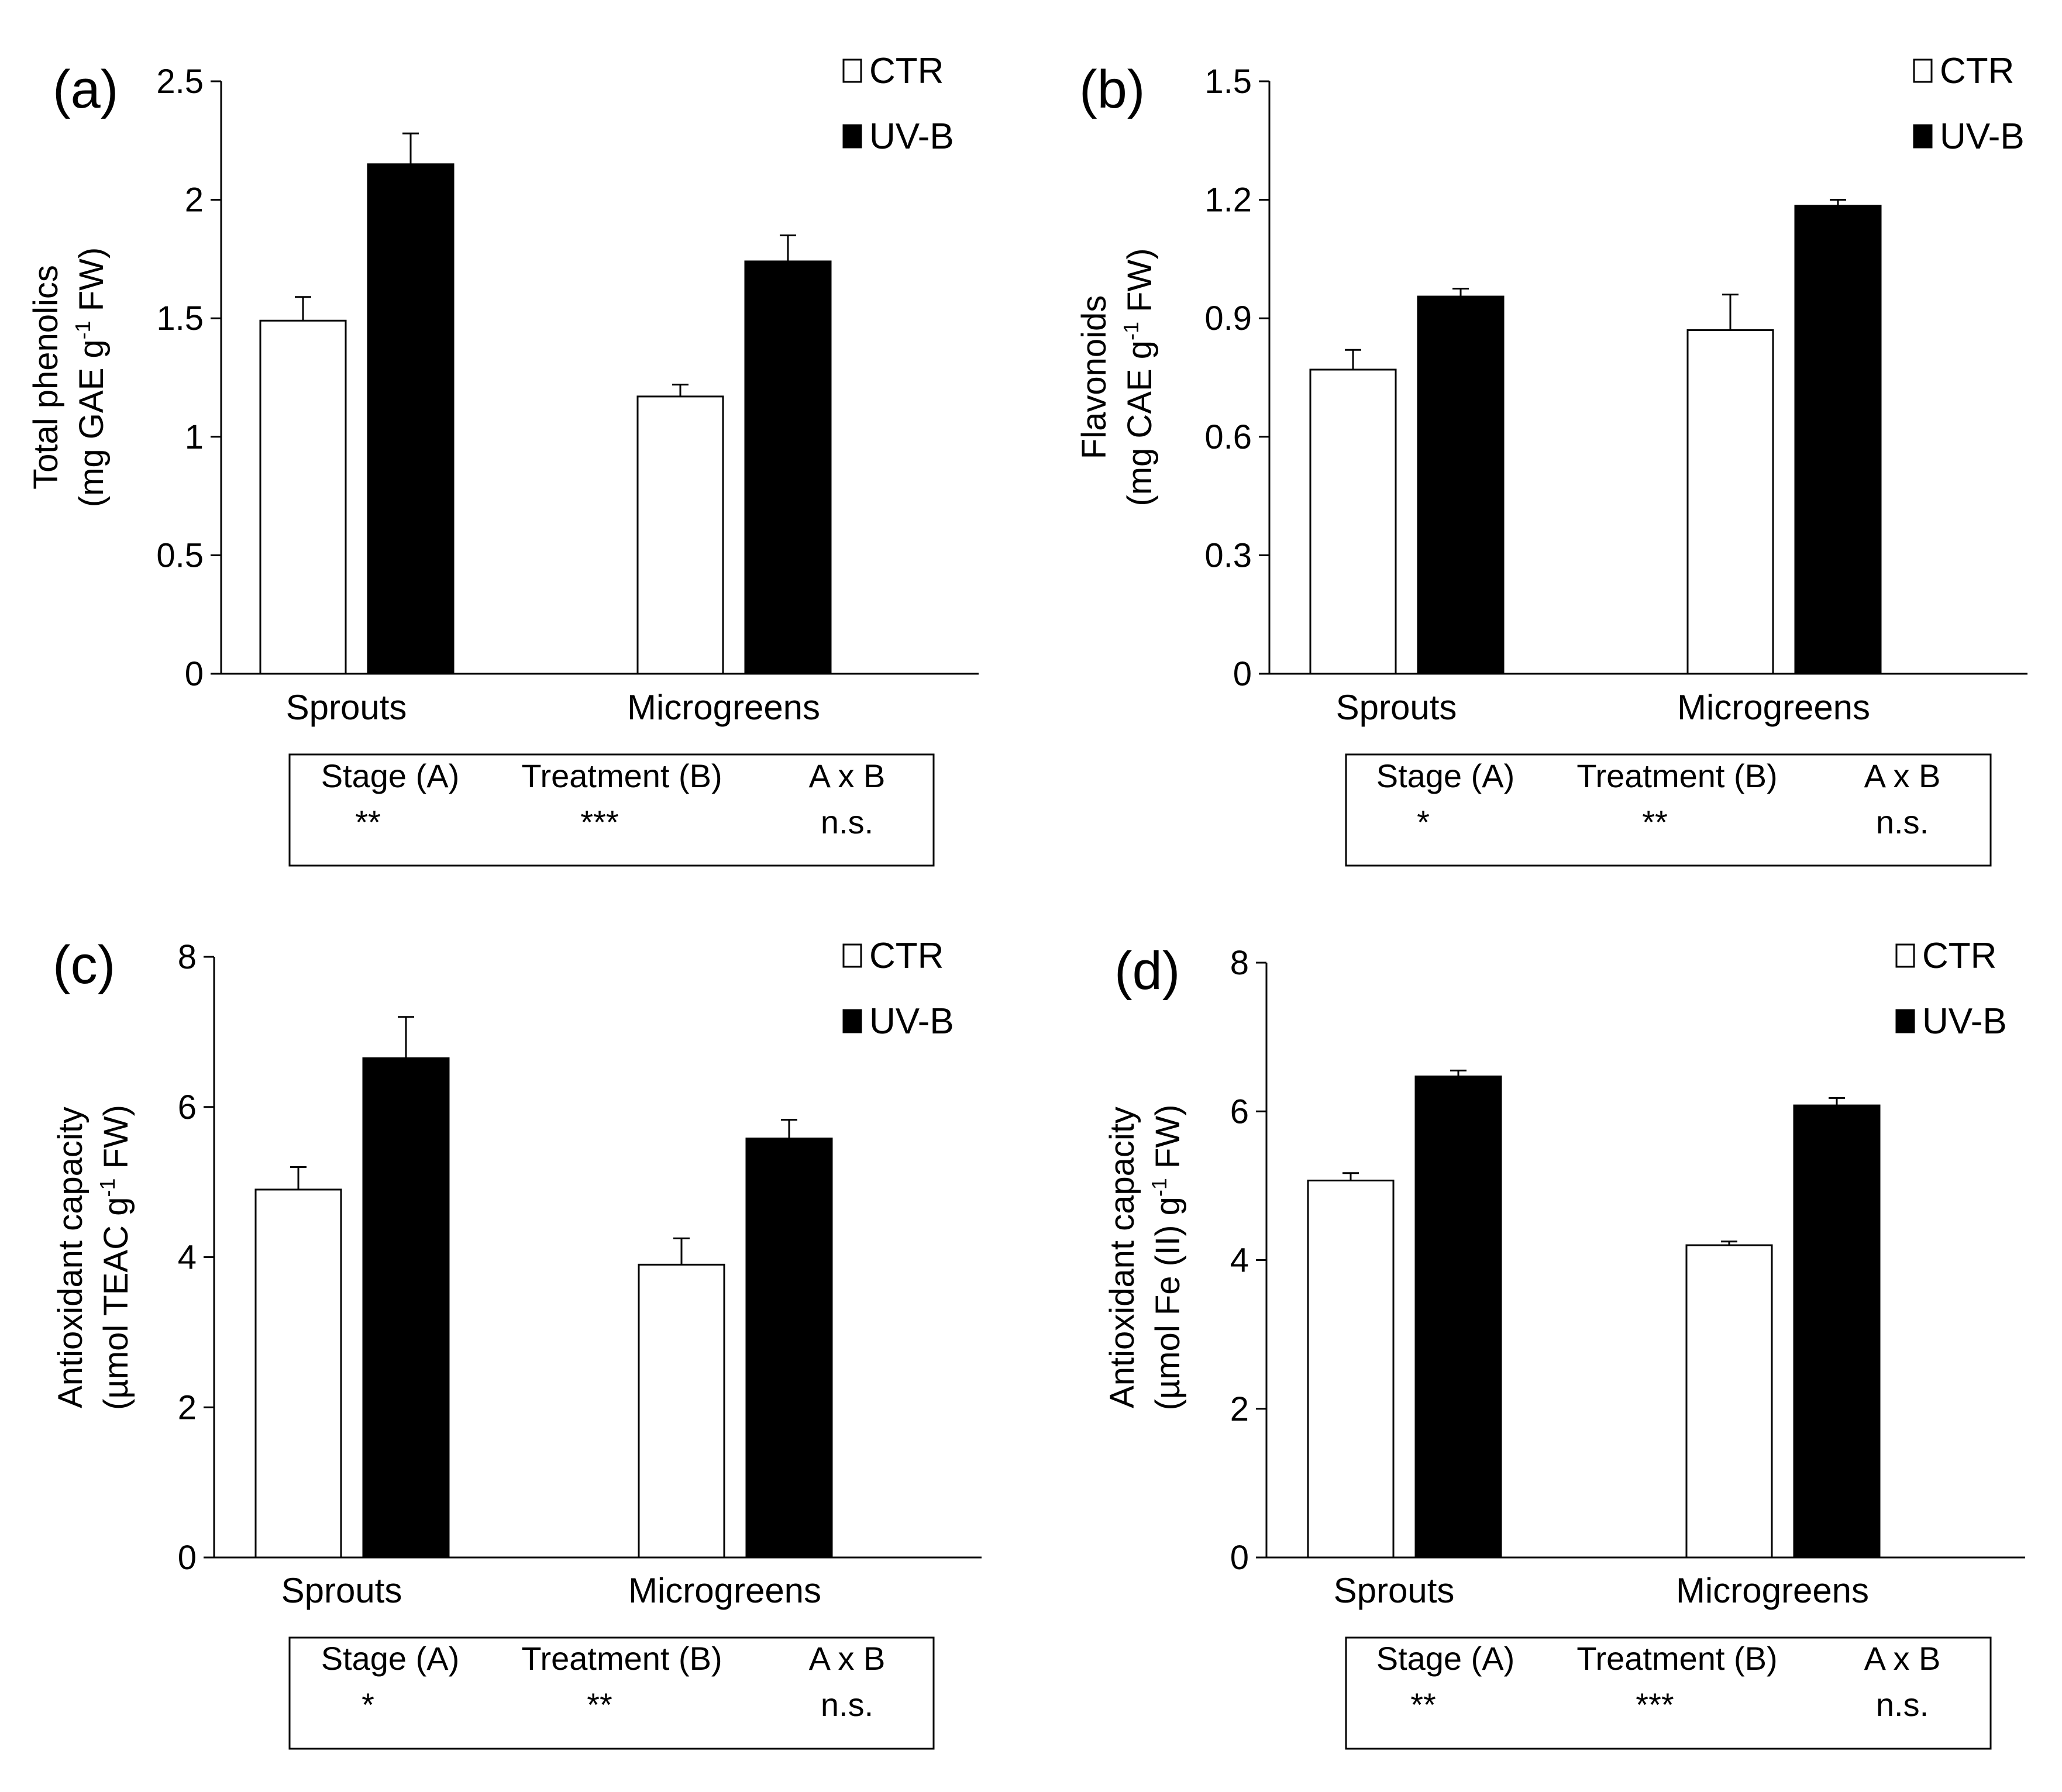  What do you see at coordinates (84, 965) in the screenshot?
I see `panel-label: (c)` at bounding box center [84, 965].